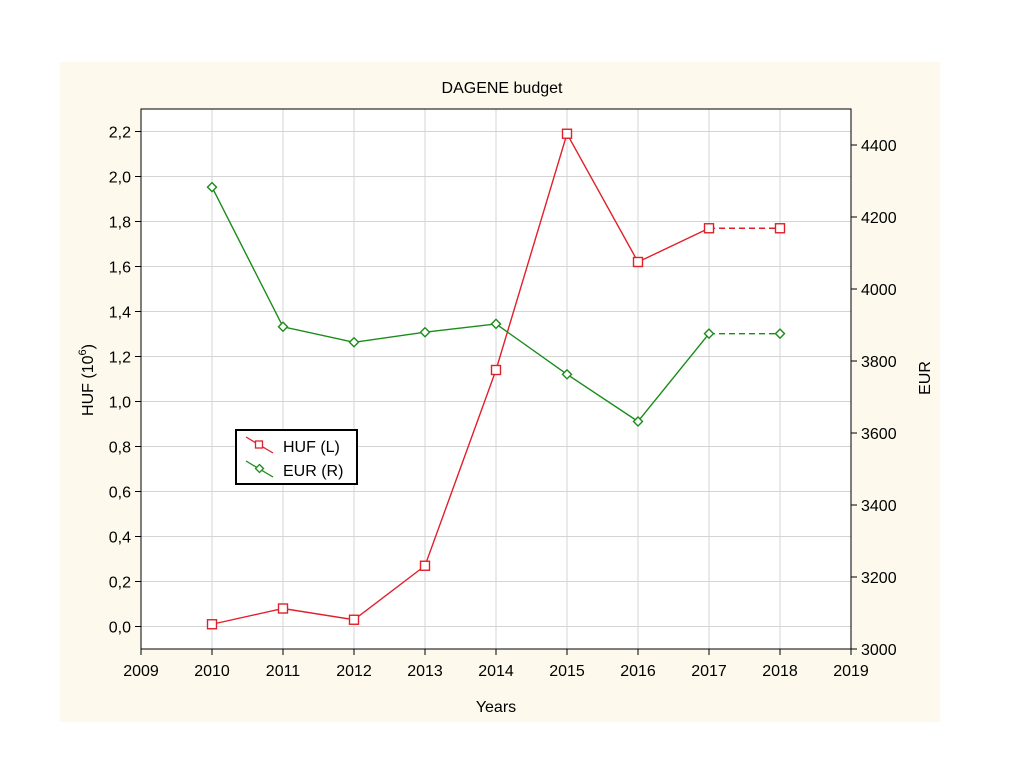  I want to click on x-tick-label: 2013, so click(425, 671).